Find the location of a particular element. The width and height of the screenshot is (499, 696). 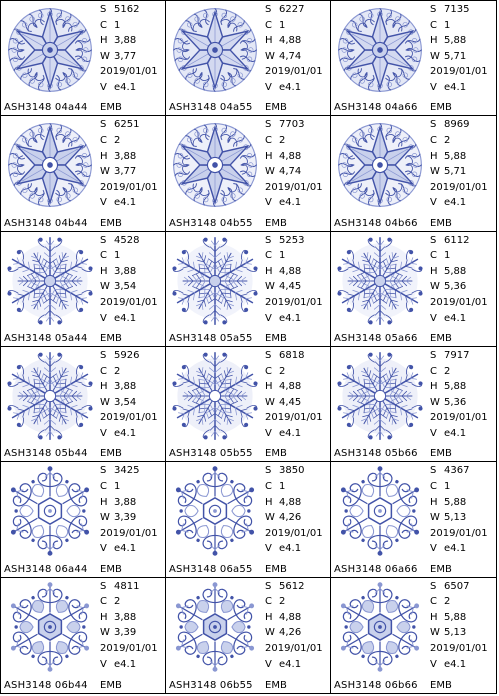

stitch-count-value: 8969 is located at coordinates (457, 125).